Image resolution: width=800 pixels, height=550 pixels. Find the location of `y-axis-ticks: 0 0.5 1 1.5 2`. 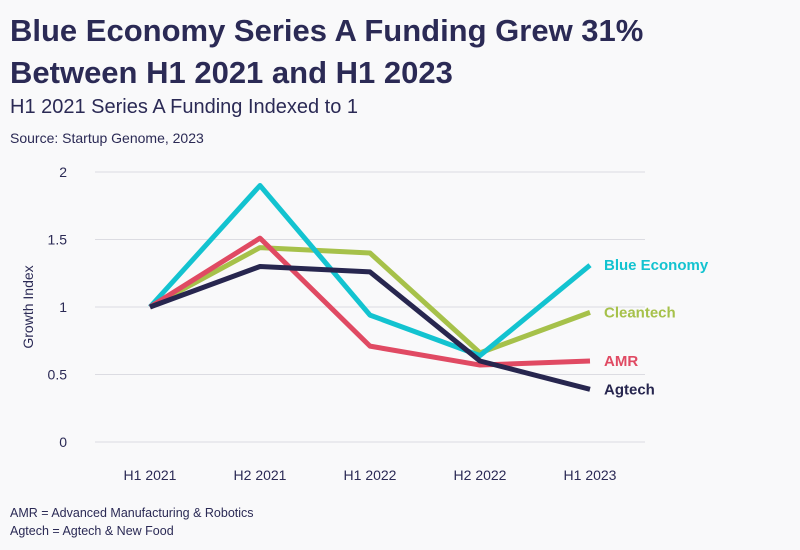

y-axis-ticks: 0 0.5 1 1.5 2 is located at coordinates (58, 307).